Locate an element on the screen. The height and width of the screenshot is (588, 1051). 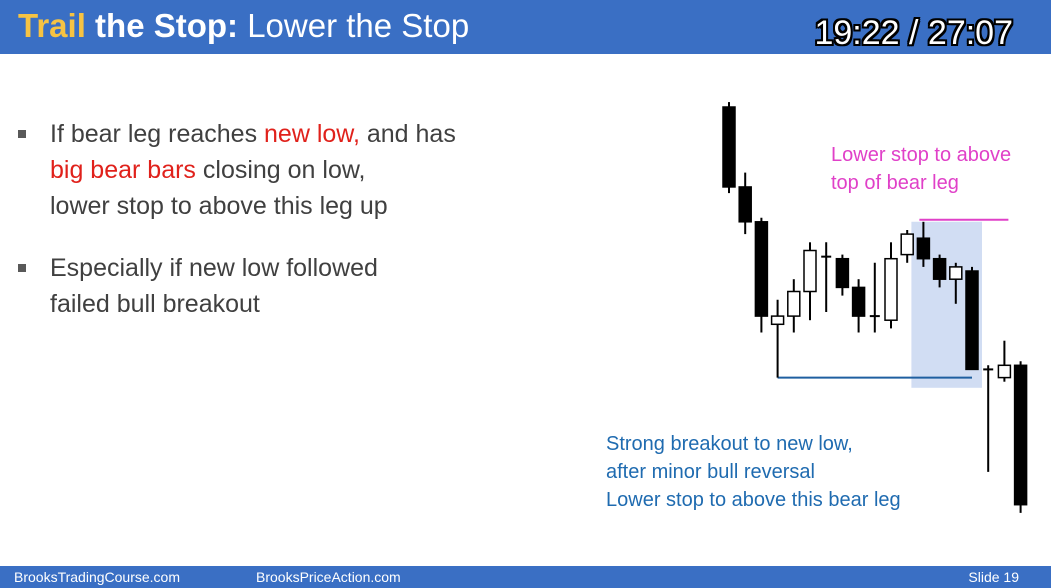
bullet-highlight-text: new low, is located at coordinates (312, 134).